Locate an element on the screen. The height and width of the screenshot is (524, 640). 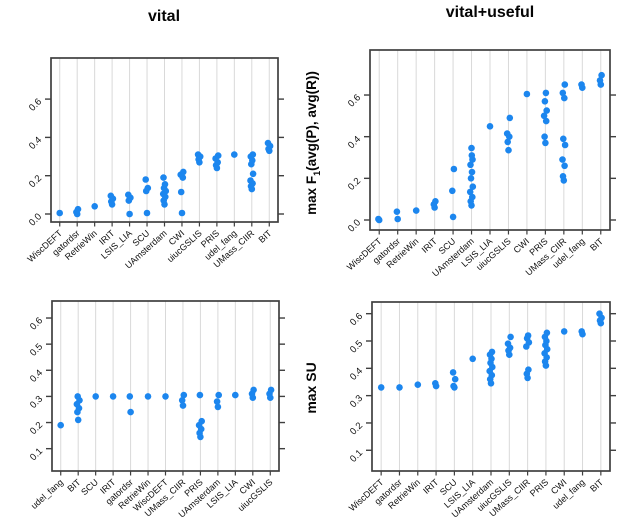
x-category-label: SCU is located at coordinates (89, 487).